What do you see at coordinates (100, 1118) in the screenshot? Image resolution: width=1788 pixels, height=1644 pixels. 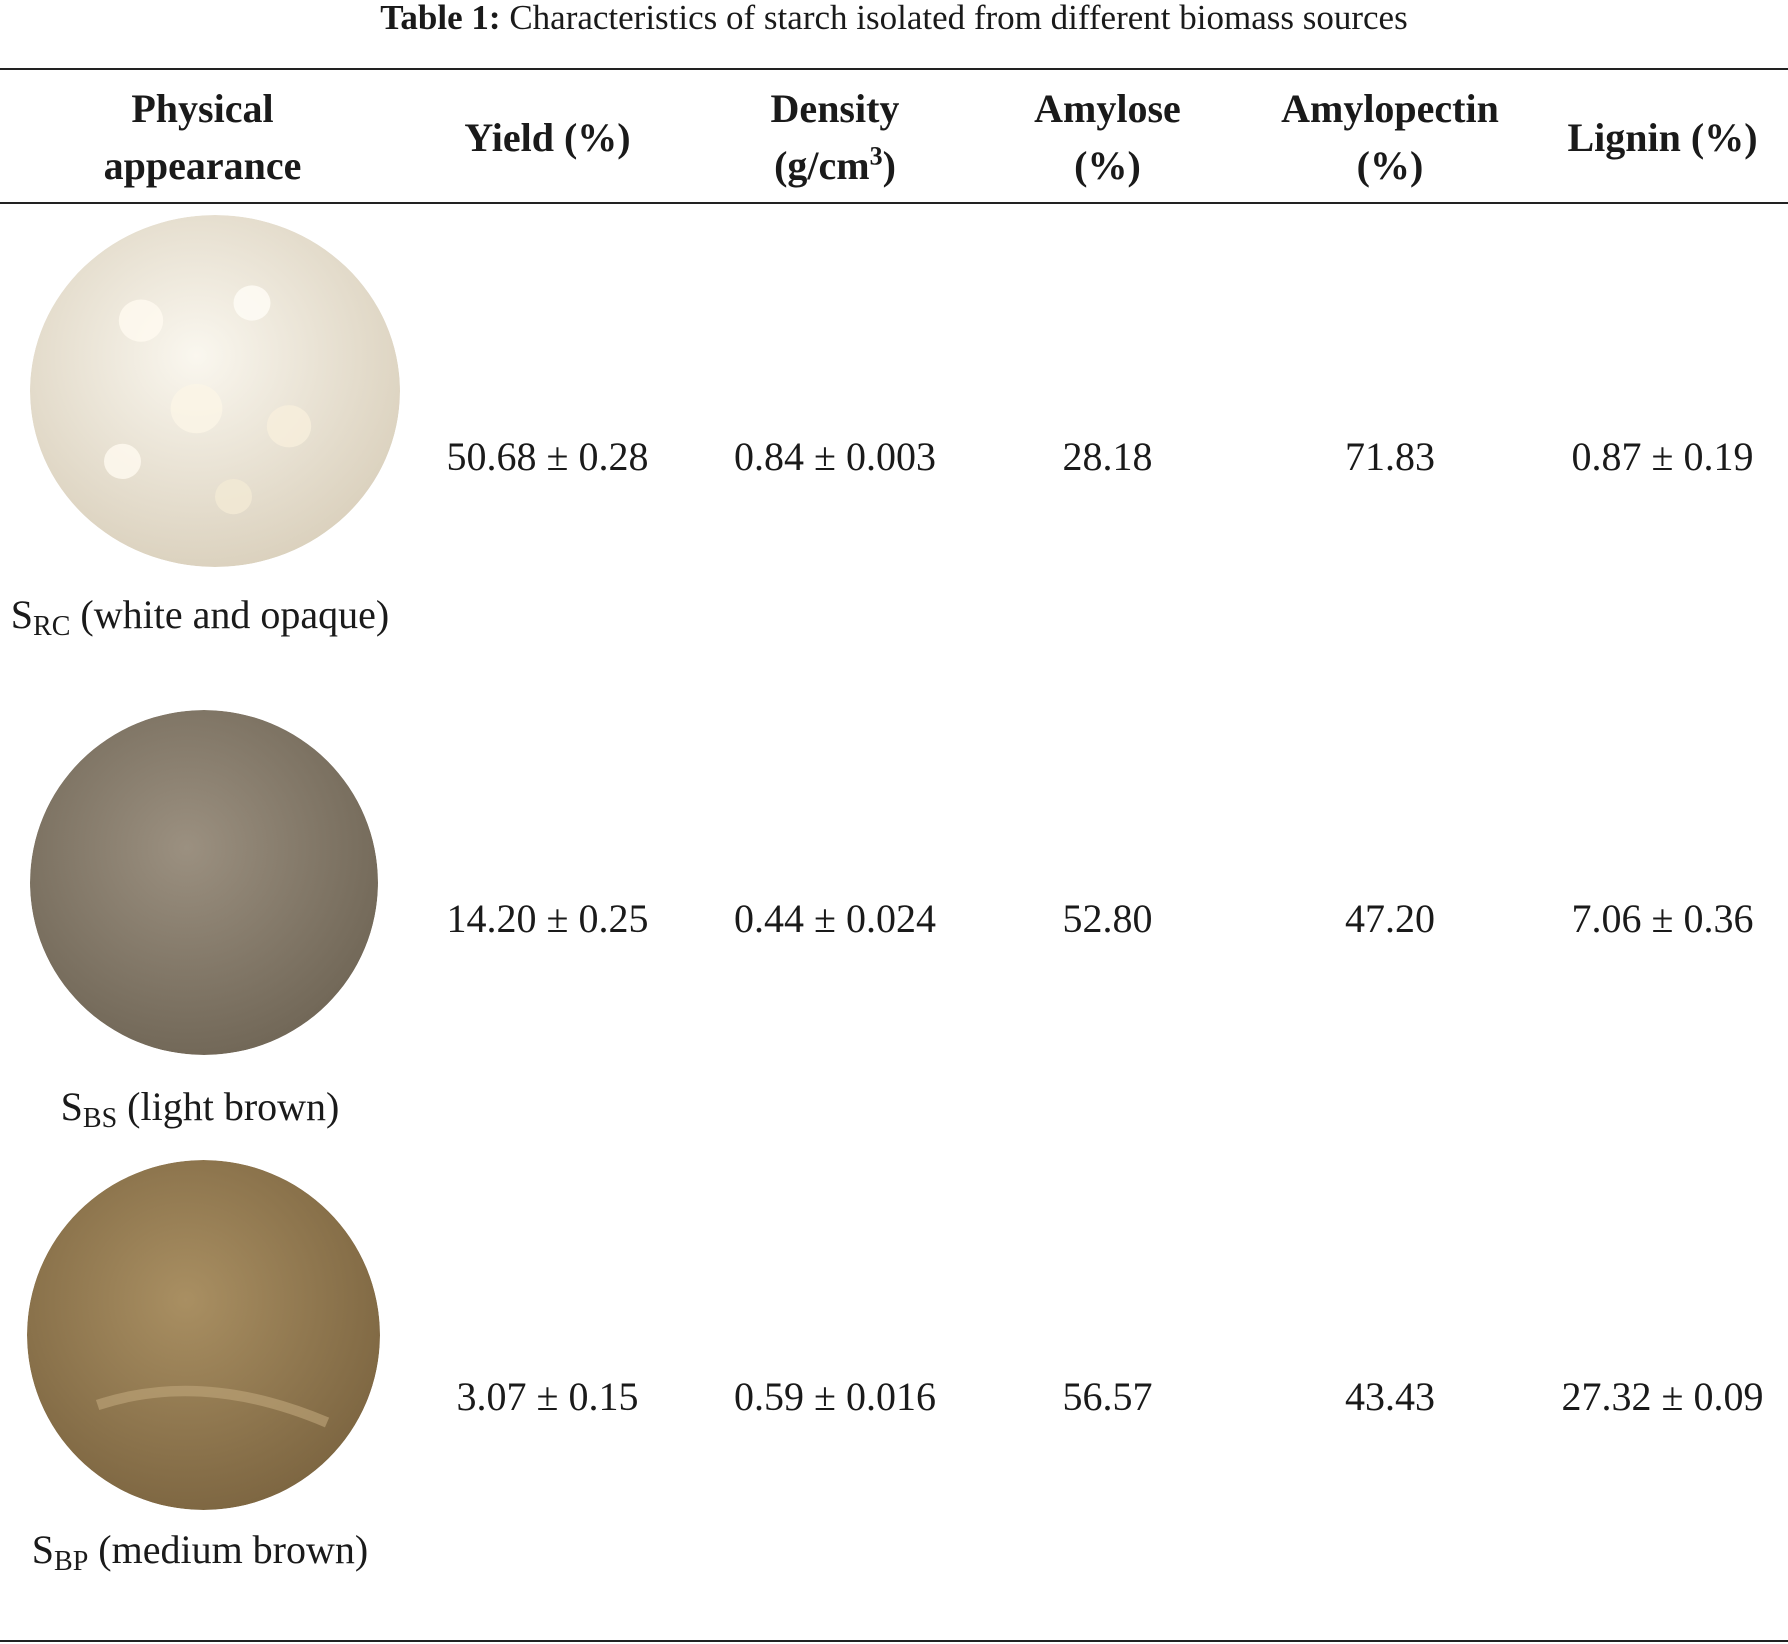 I see `sample-subscript: BS` at bounding box center [100, 1118].